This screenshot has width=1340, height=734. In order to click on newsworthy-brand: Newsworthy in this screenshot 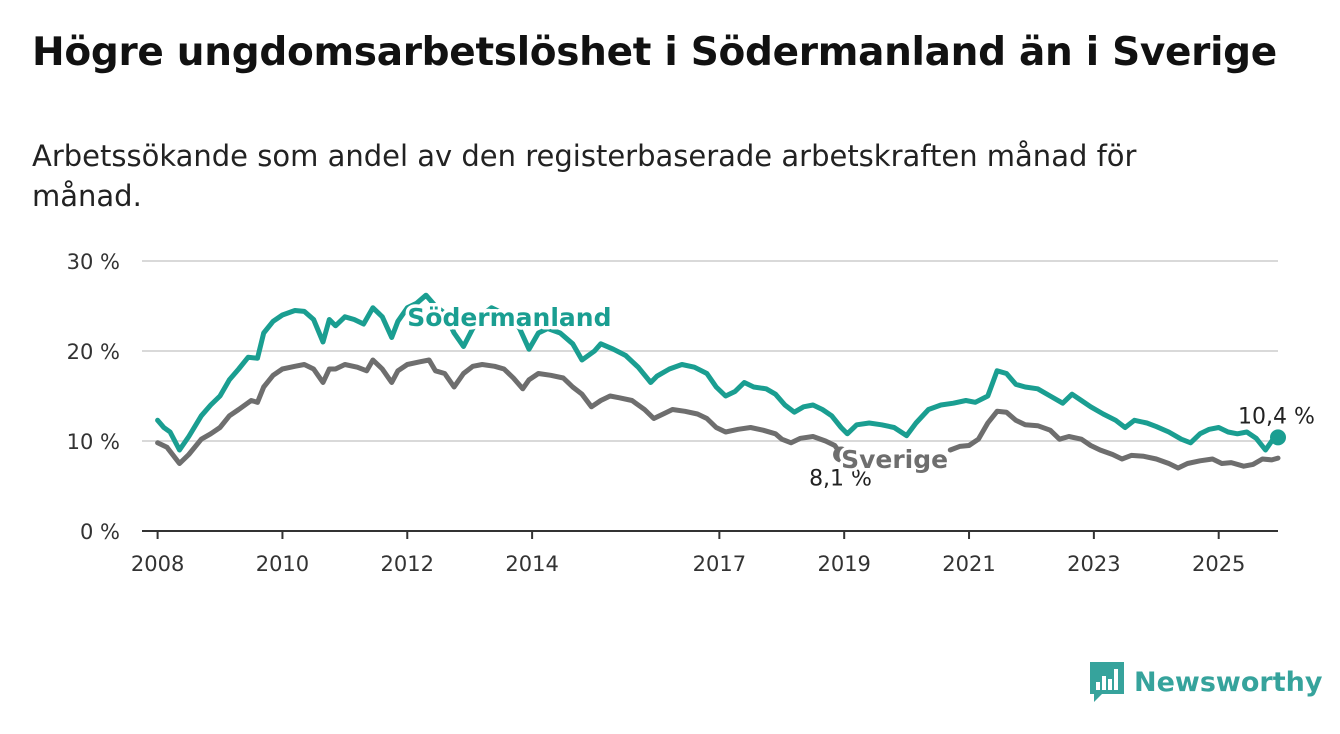, I will do `click(1205, 682)`.